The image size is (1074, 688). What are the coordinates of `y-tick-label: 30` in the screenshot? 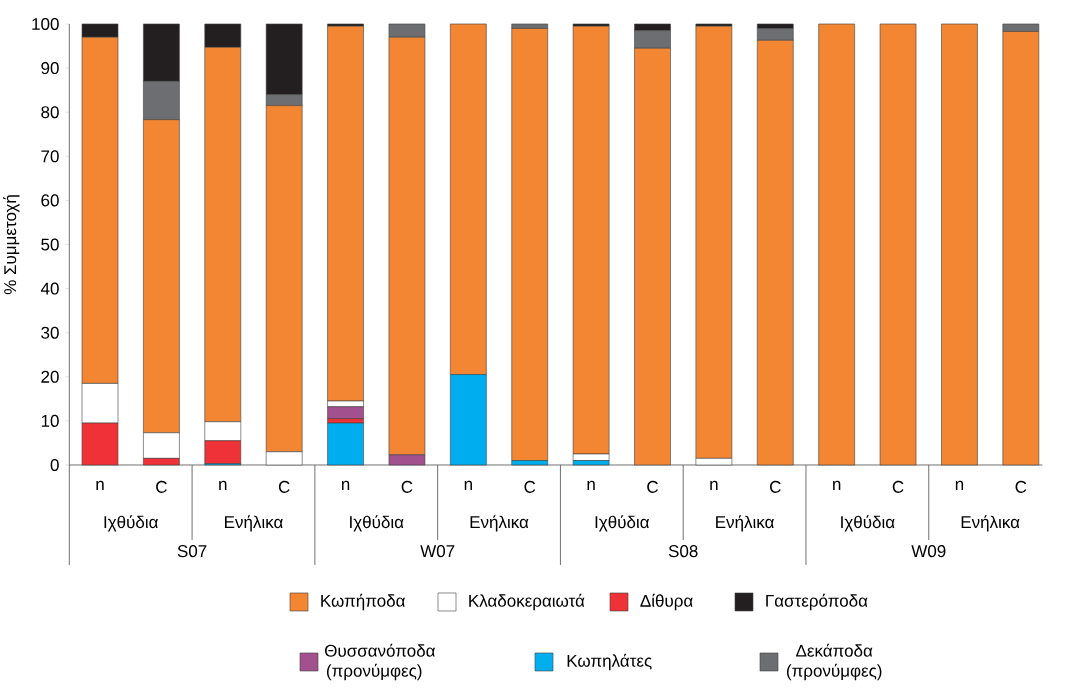 It's located at (50, 332).